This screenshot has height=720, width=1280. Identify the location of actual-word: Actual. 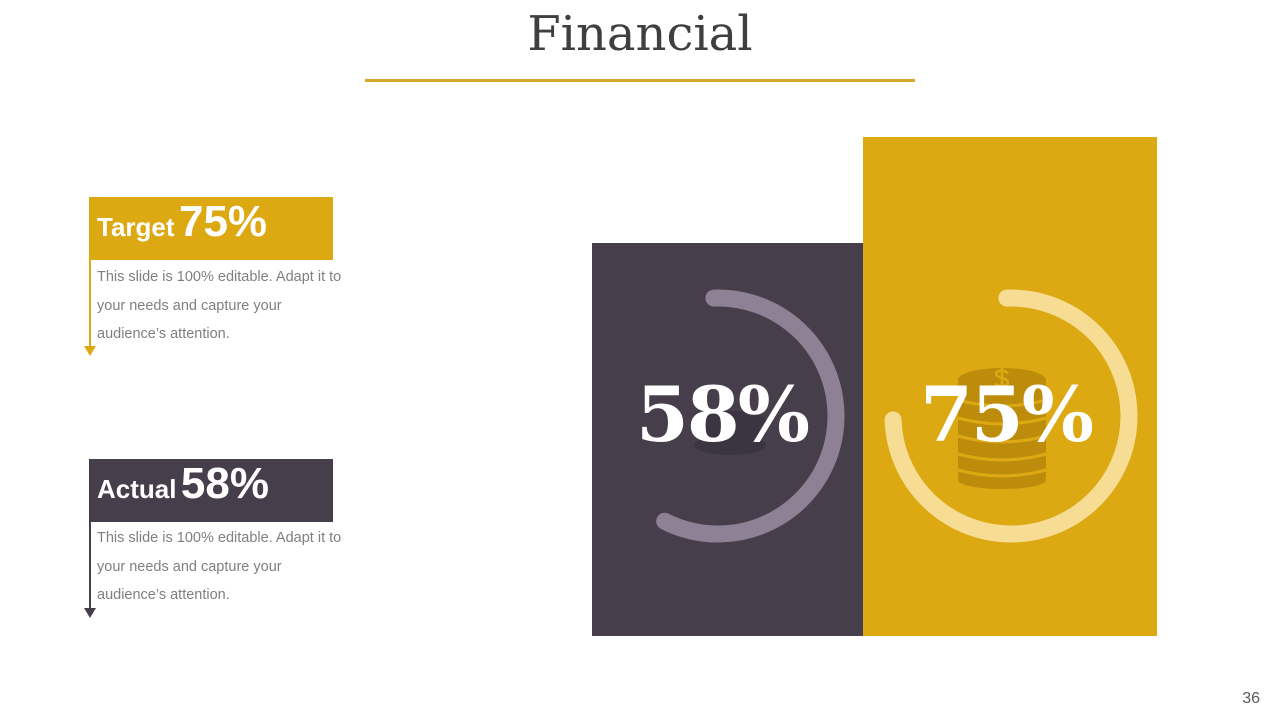
(137, 489).